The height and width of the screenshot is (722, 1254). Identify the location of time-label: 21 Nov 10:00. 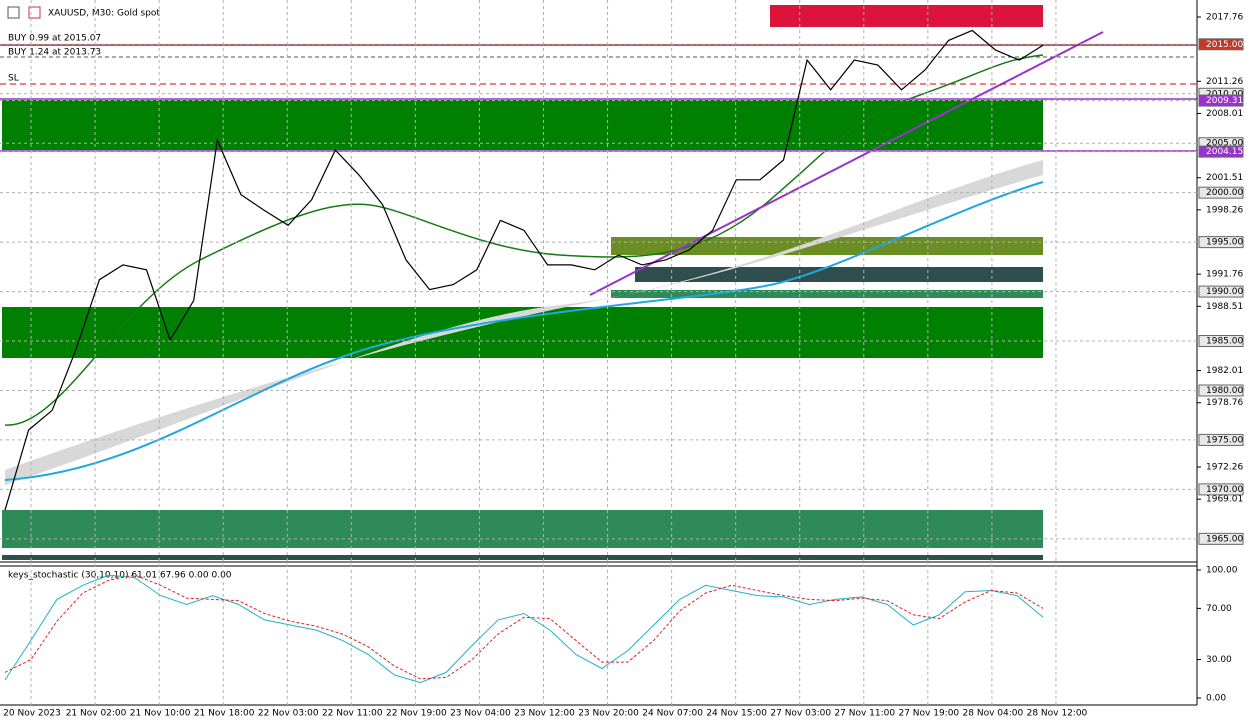
(160, 714).